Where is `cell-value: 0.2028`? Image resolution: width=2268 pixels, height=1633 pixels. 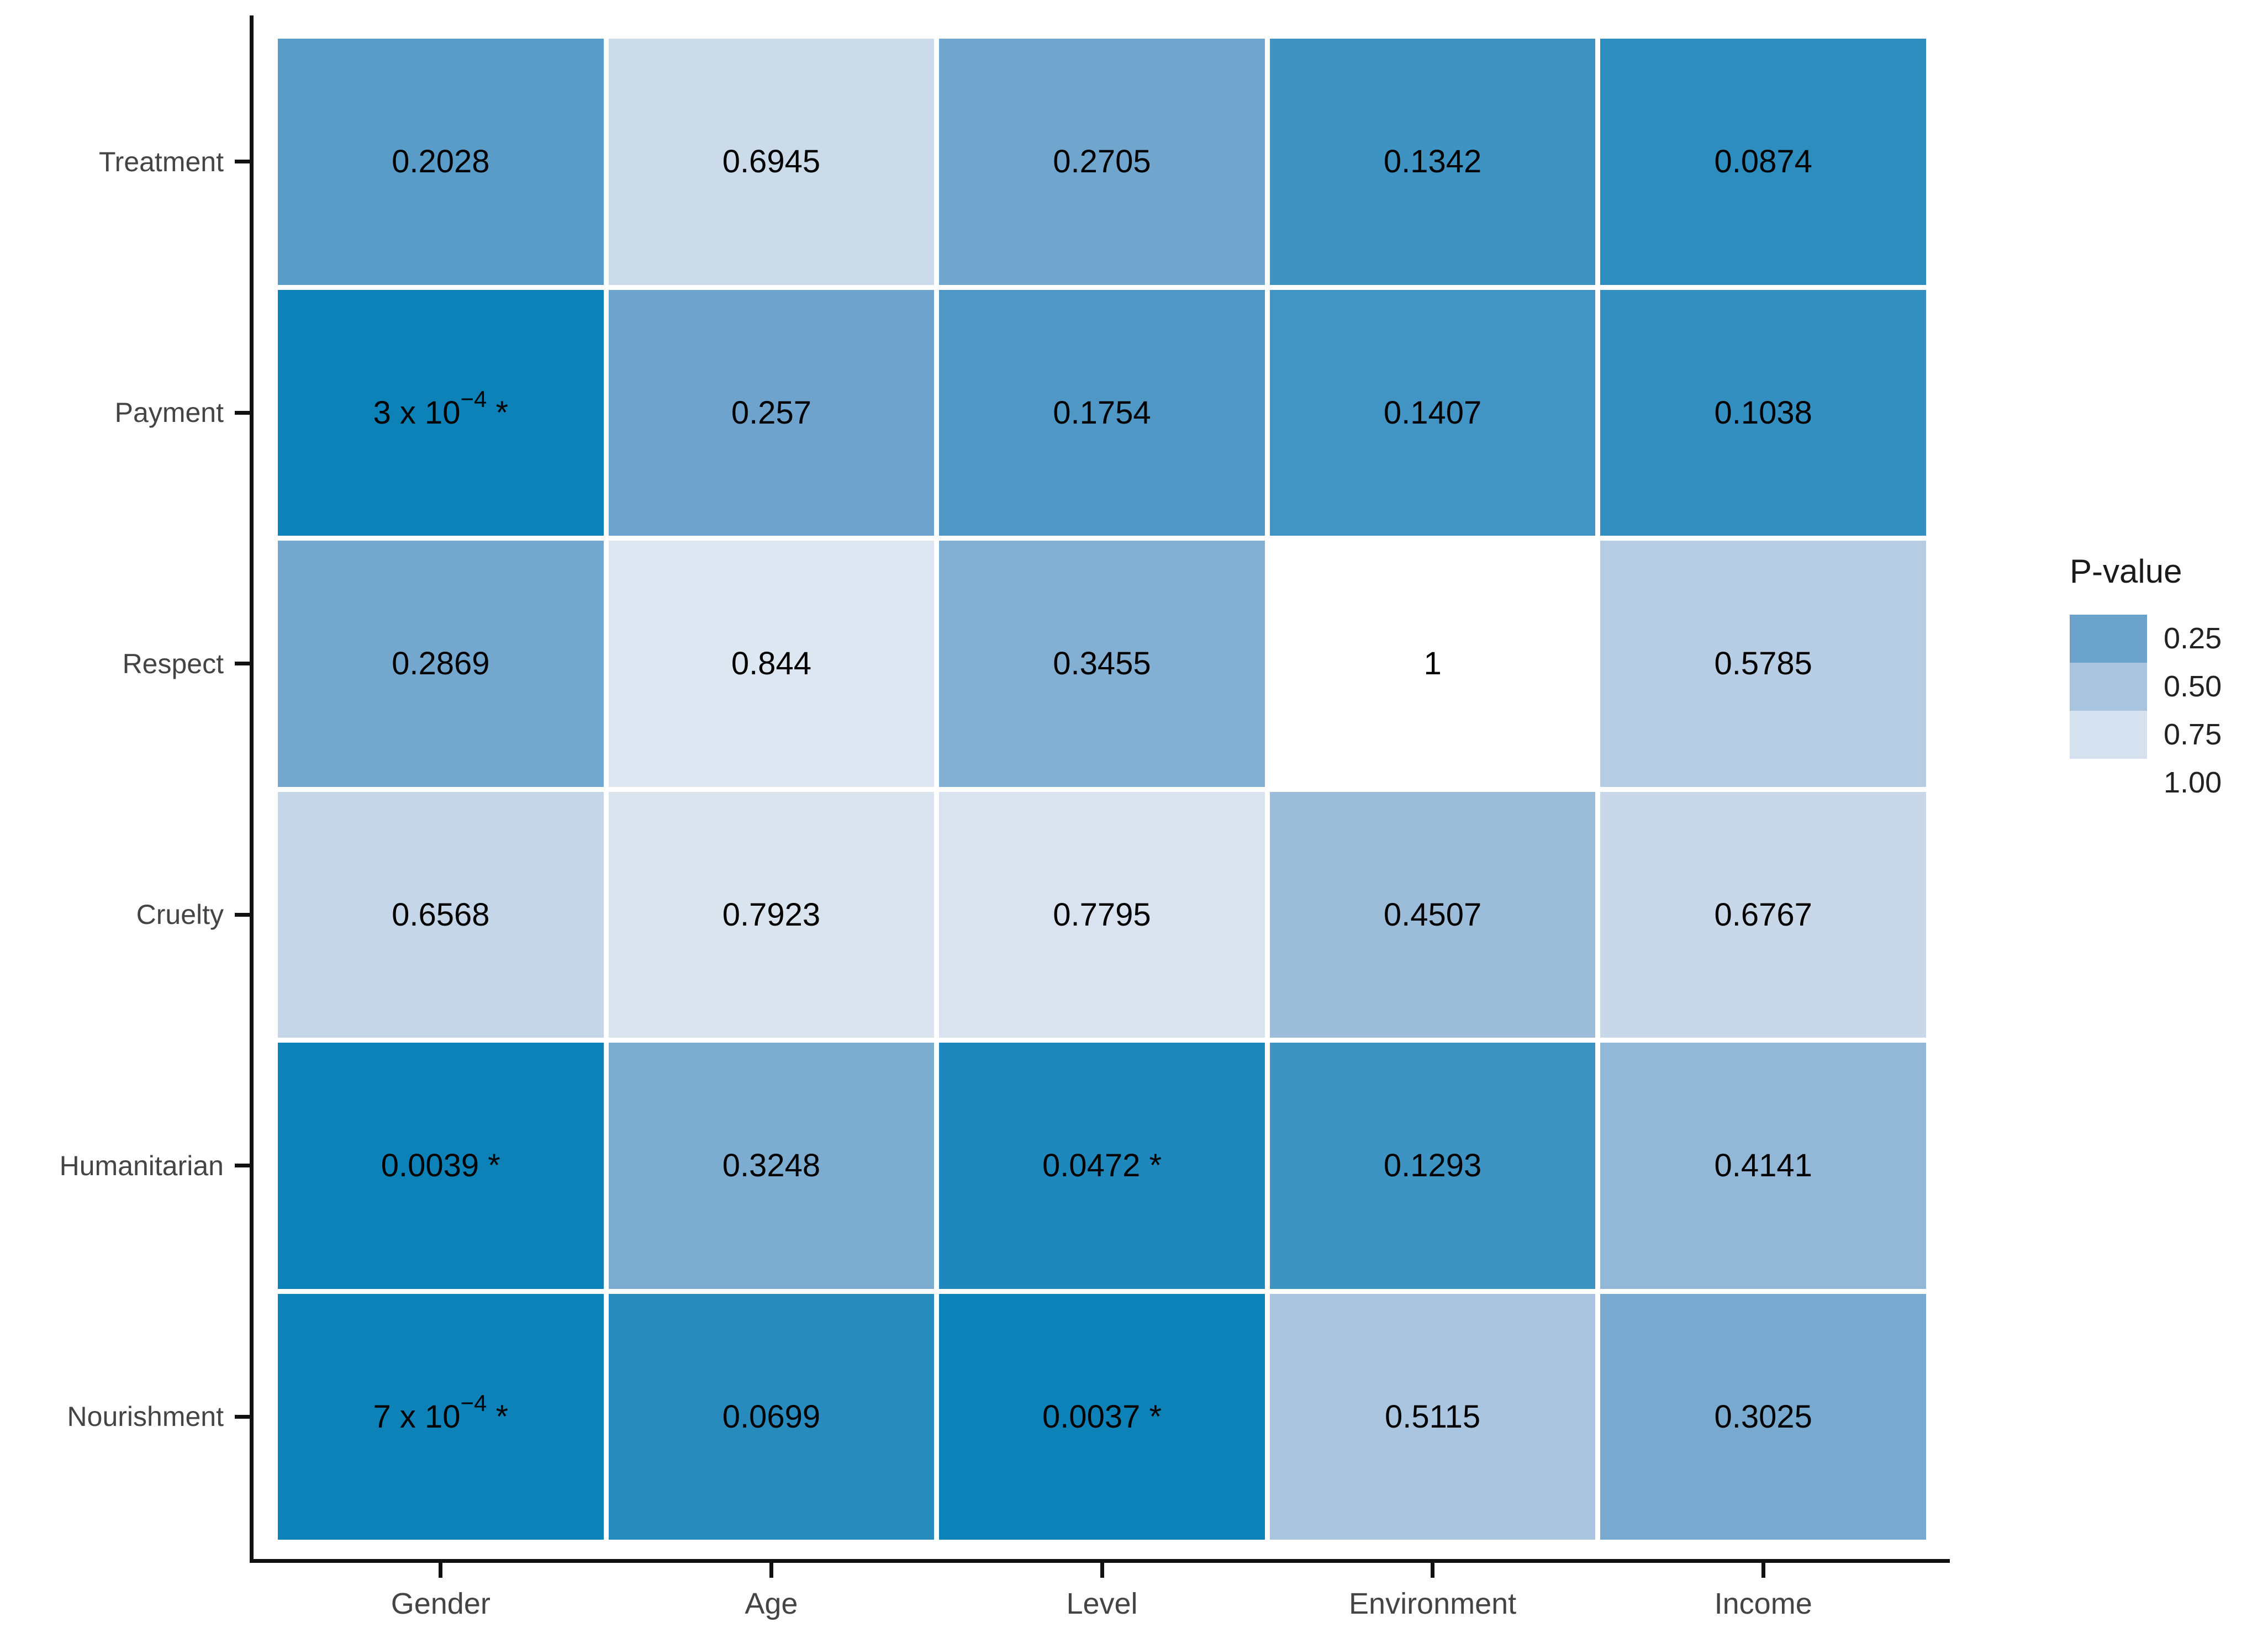
cell-value: 0.2028 is located at coordinates (441, 162).